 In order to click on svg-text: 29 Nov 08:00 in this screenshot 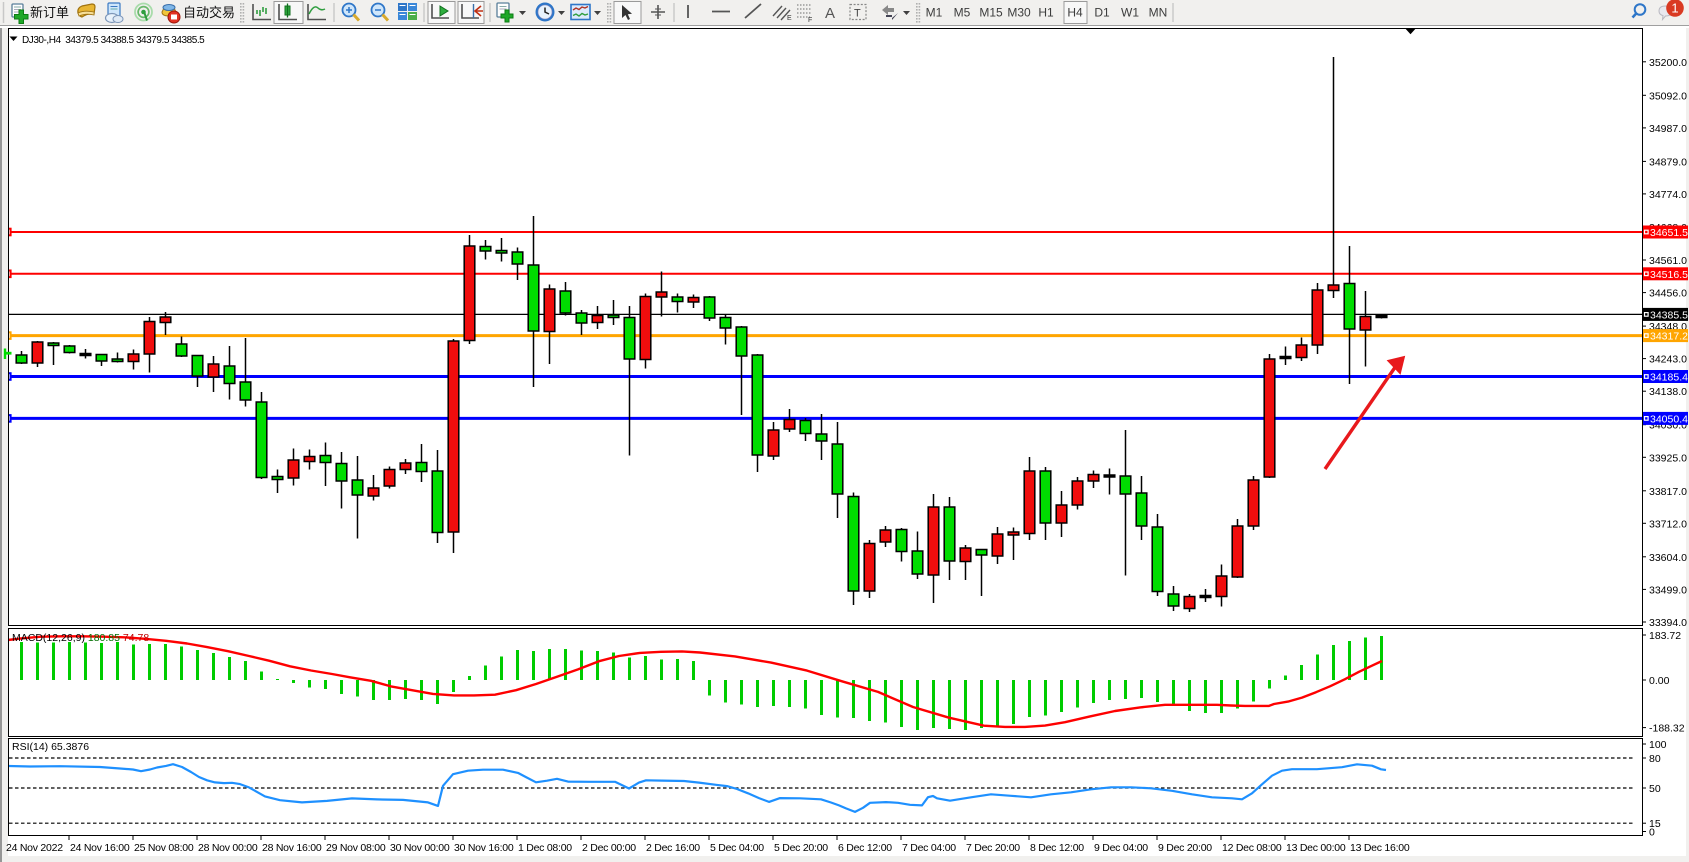, I will do `click(356, 848)`.